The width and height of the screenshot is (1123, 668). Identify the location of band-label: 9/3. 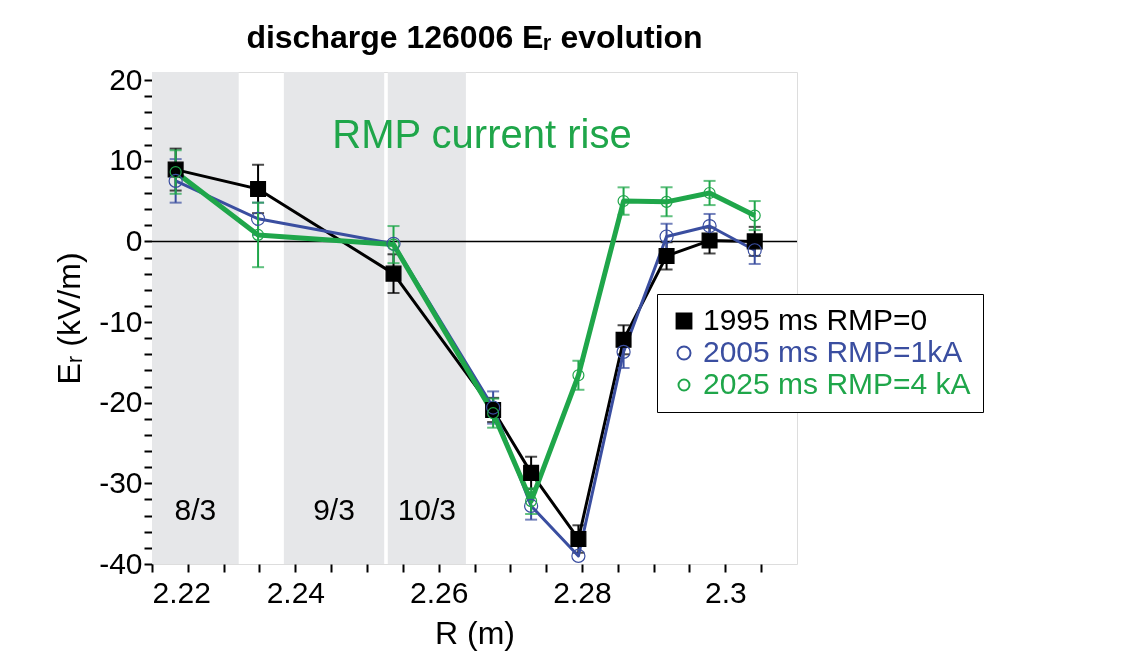
(334, 509).